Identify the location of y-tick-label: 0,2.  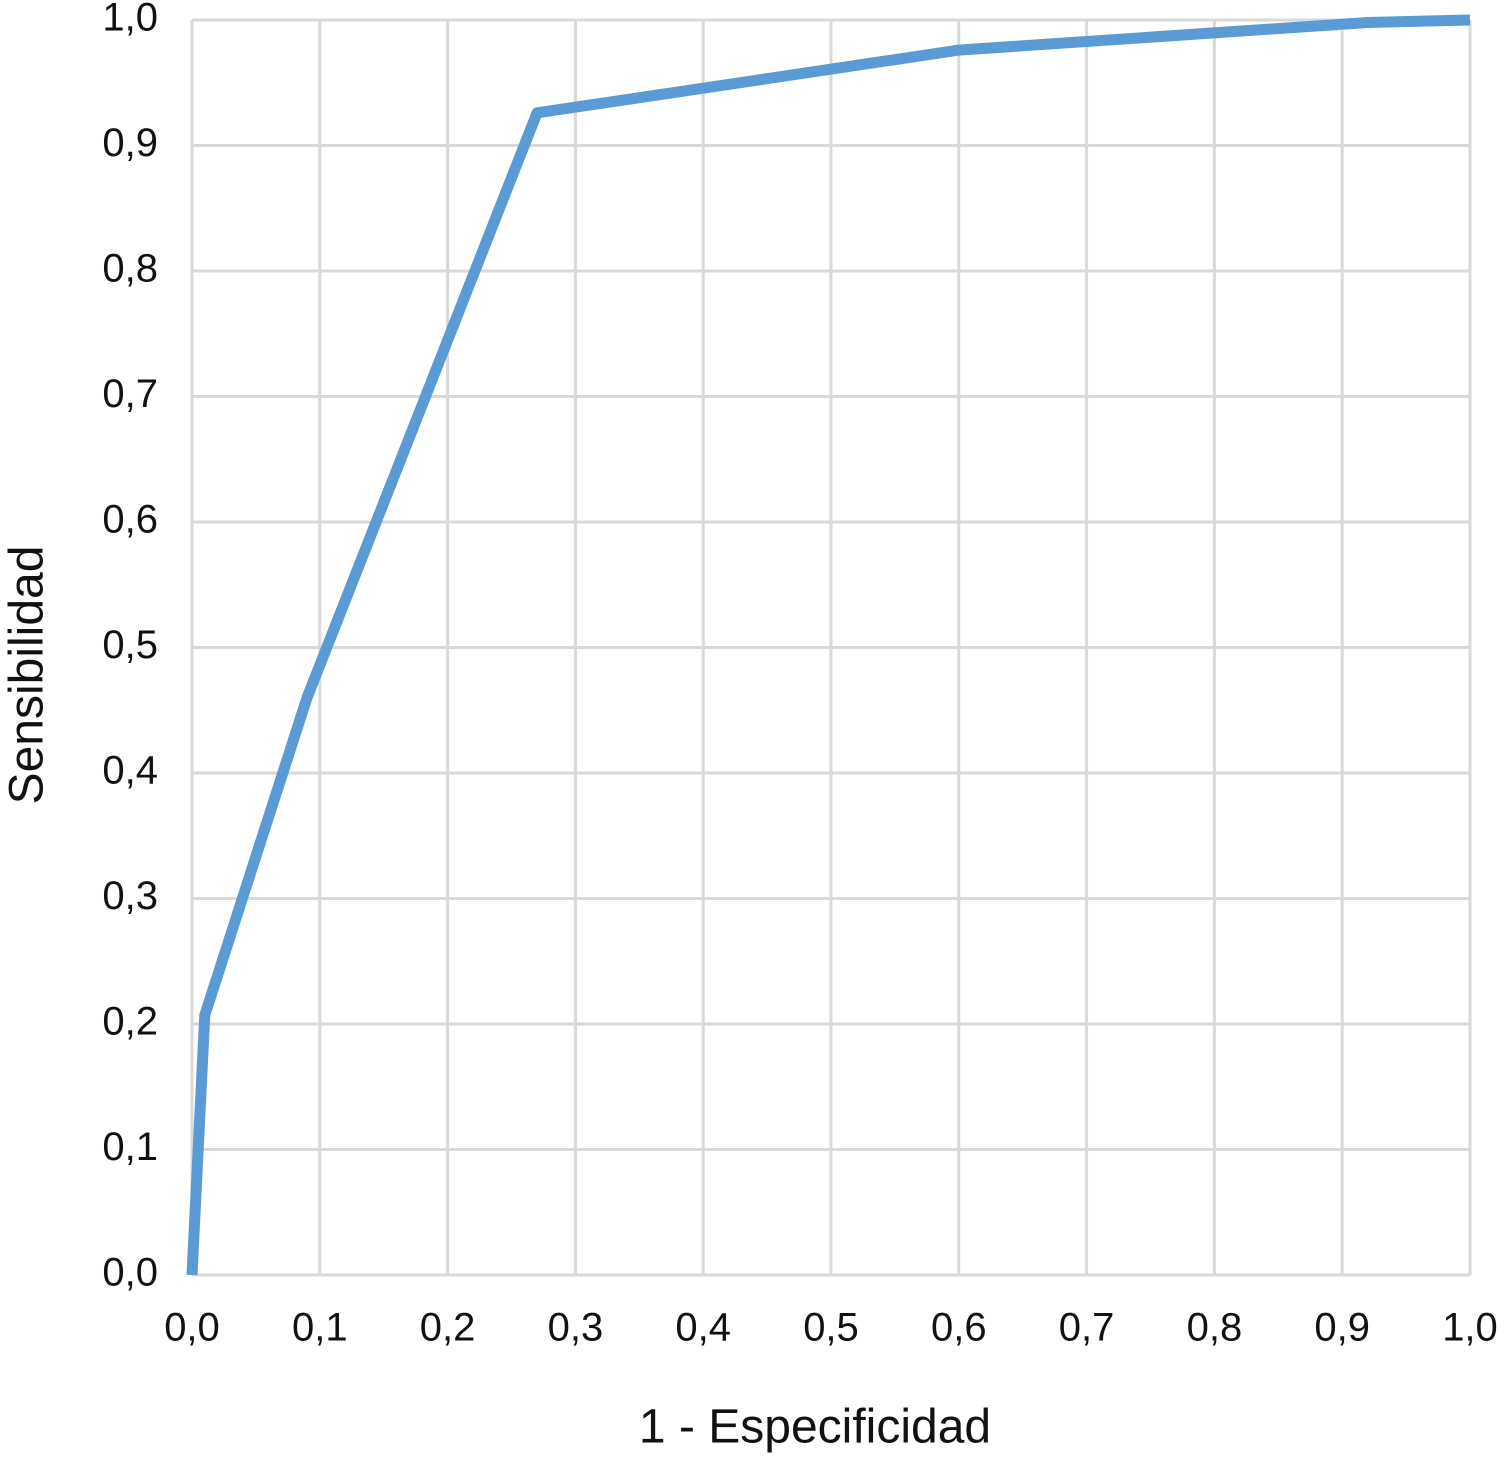
(130, 1022).